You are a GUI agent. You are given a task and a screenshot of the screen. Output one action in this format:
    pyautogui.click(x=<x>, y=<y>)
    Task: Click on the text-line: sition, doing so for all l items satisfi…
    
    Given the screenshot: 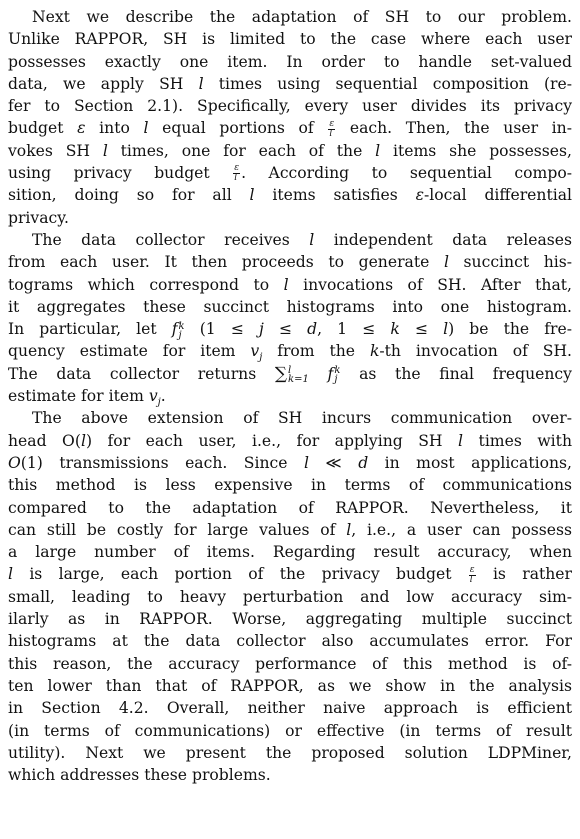 What is the action you would take?
    pyautogui.click(x=290, y=195)
    